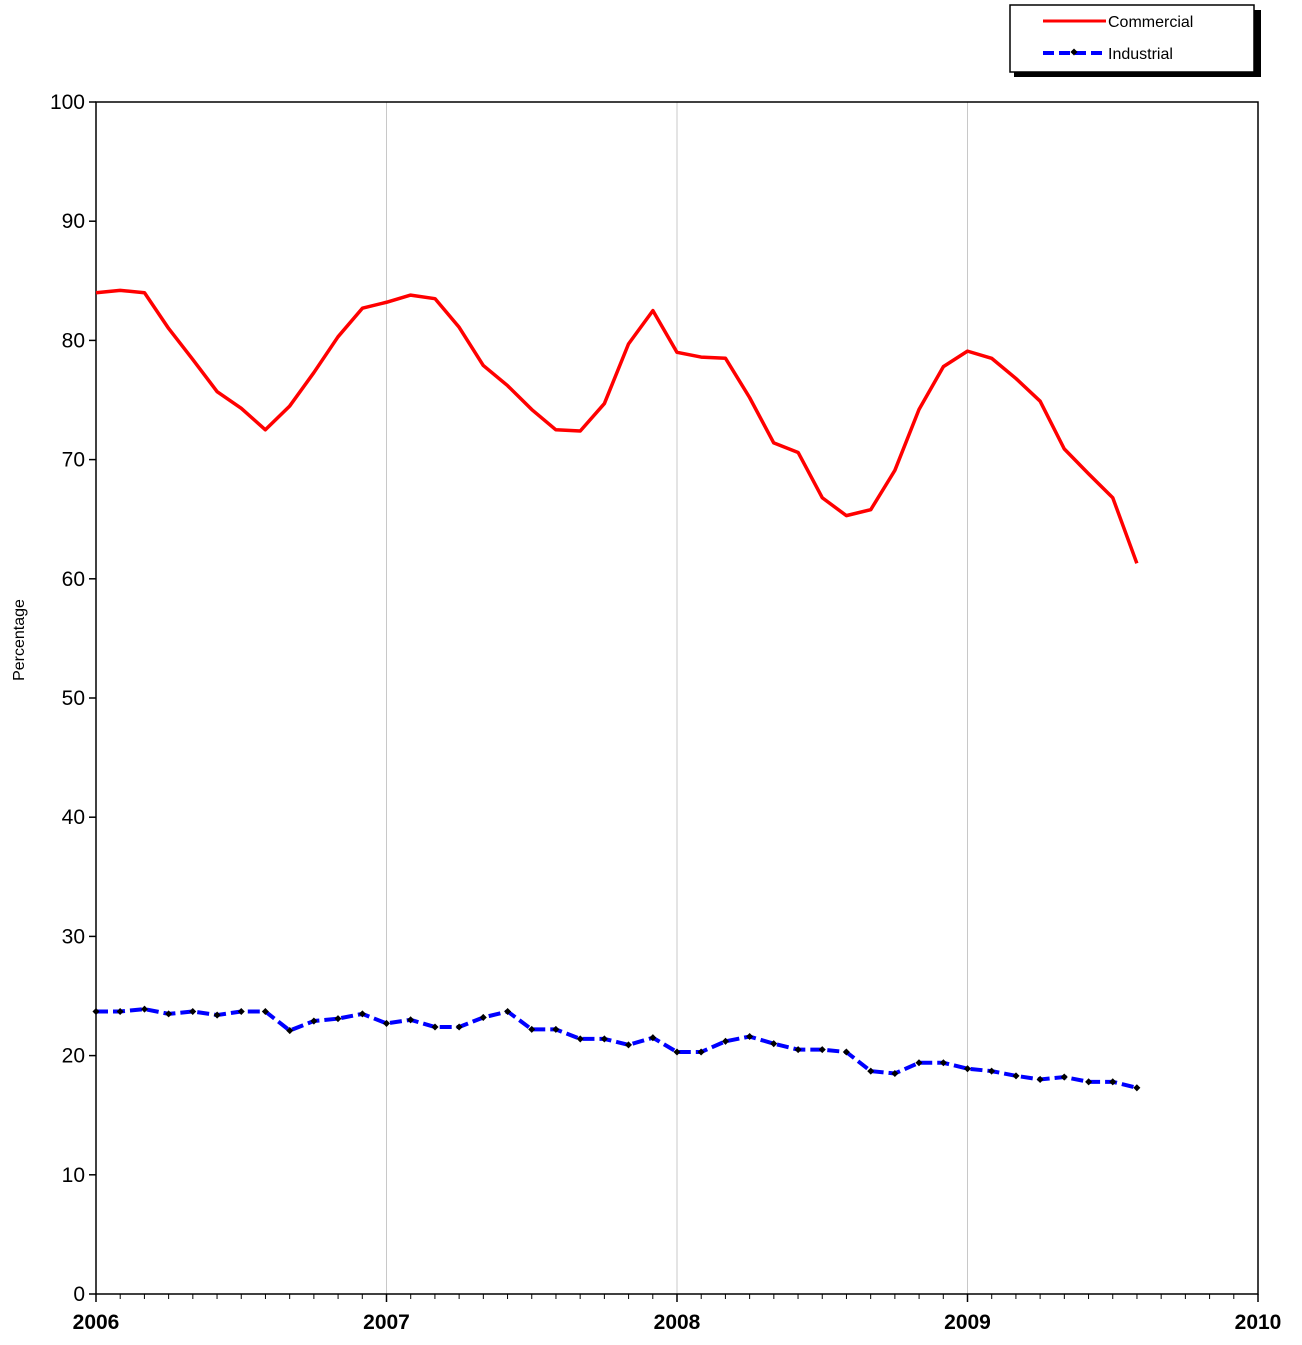 Image resolution: width=1302 pixels, height=1345 pixels. What do you see at coordinates (73, 936) in the screenshot?
I see `y-tick-label: 30` at bounding box center [73, 936].